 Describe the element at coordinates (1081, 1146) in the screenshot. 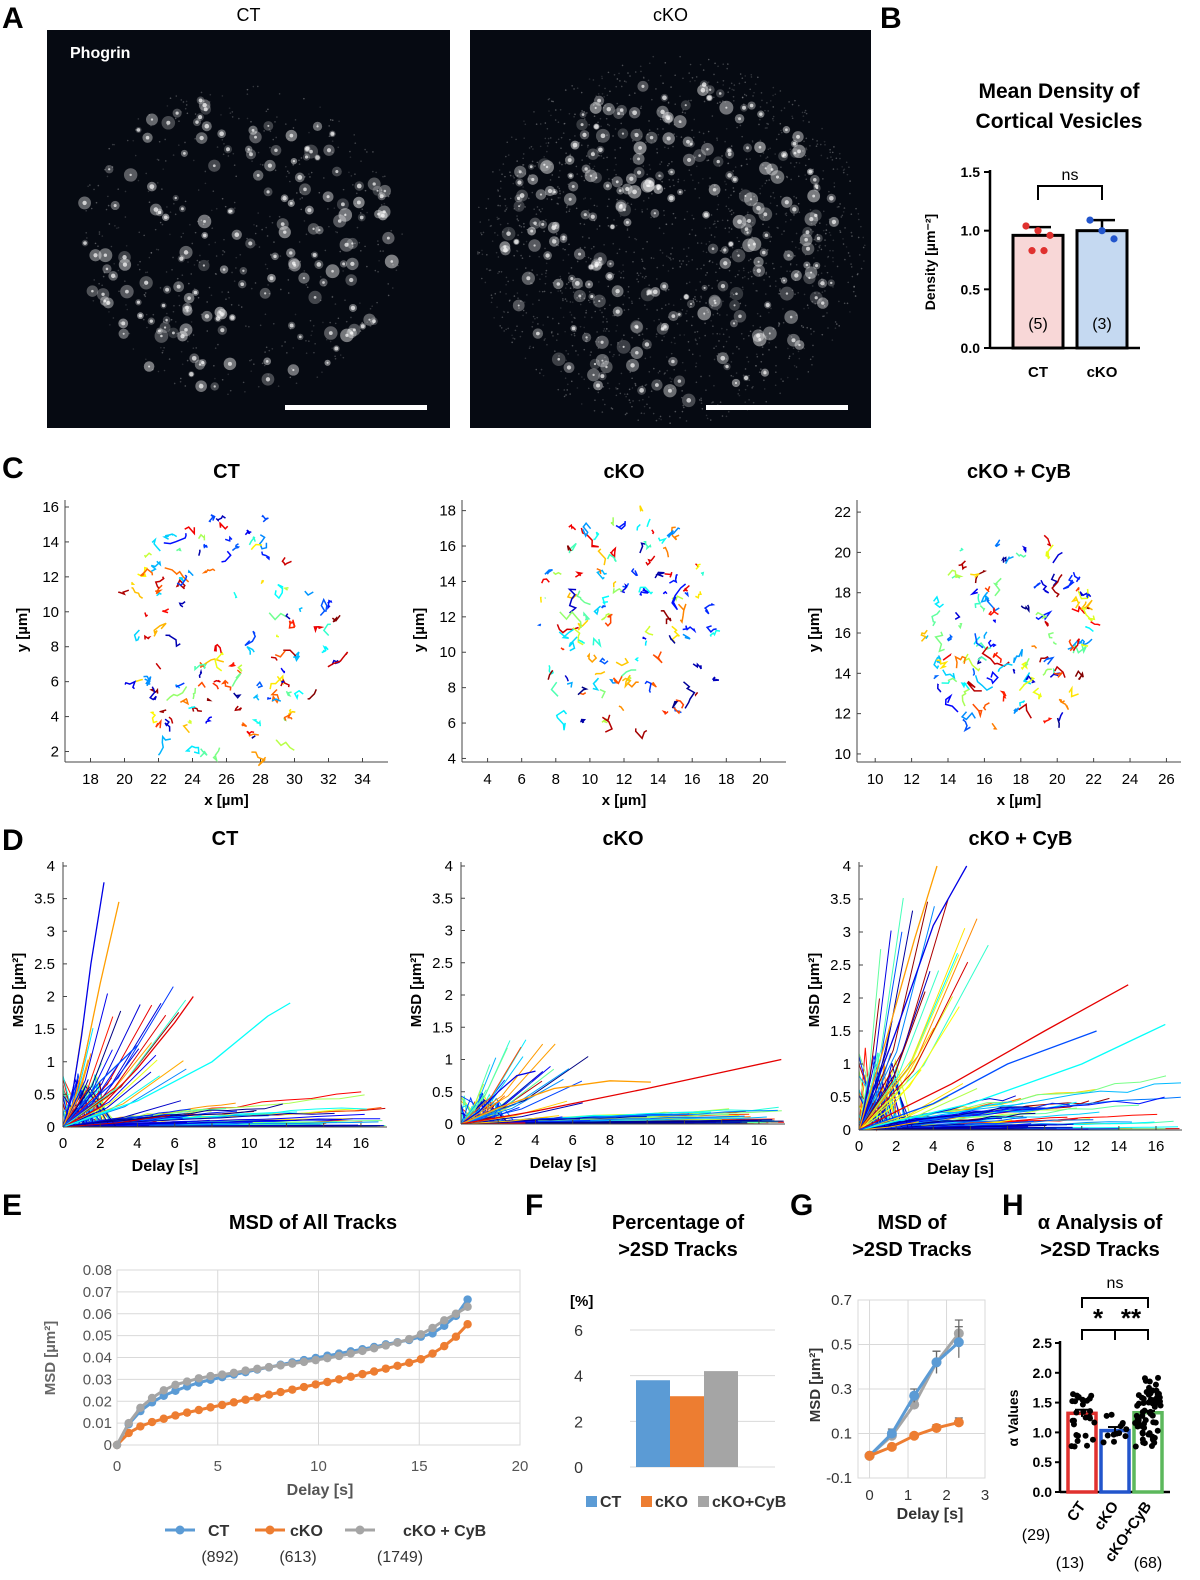

I see `x-tick-label: 12` at that location.